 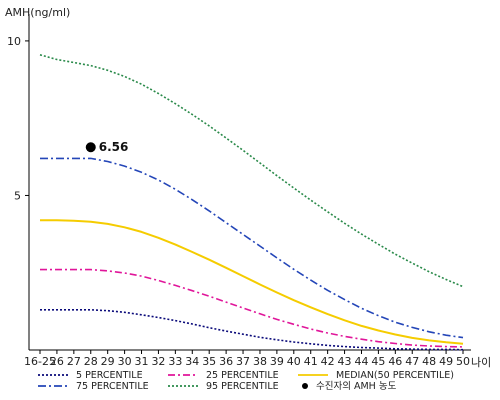 I want to click on x-axis-label: 나이, so click(x=481, y=362).